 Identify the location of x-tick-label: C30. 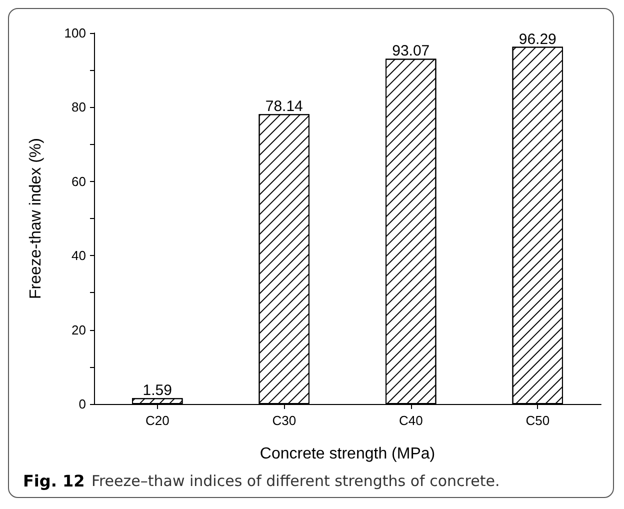
(284, 420).